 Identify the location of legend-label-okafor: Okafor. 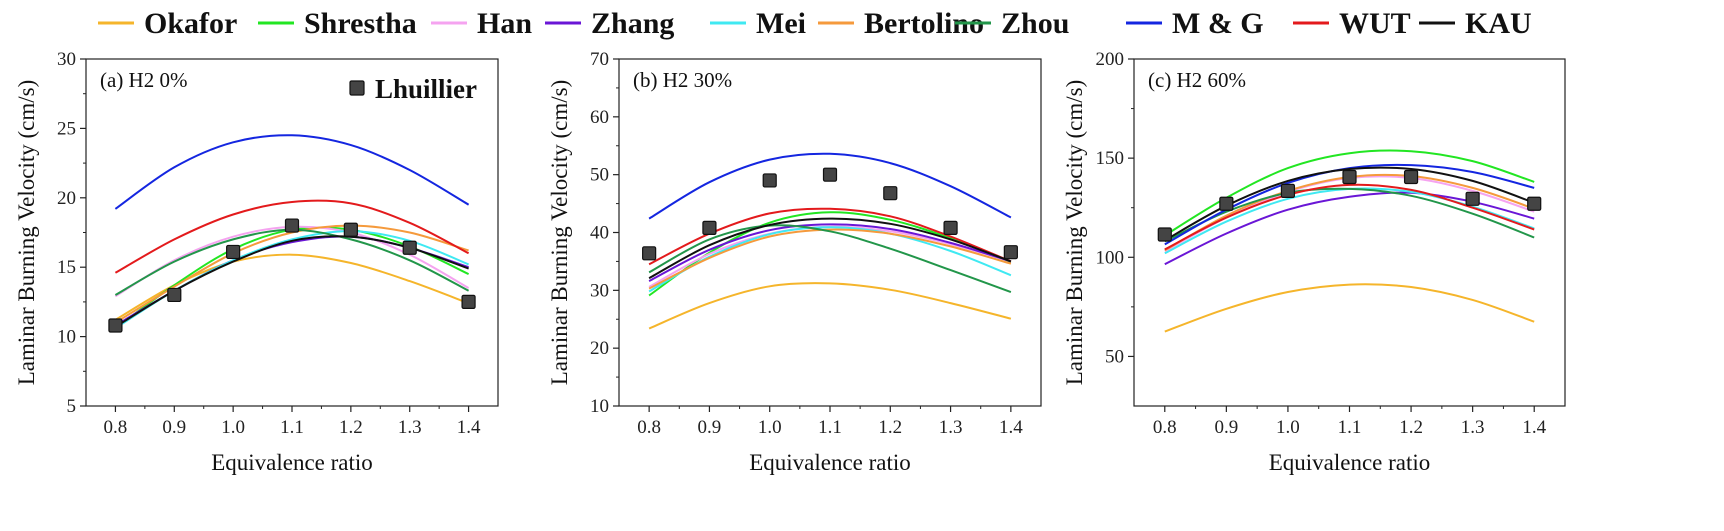
(190, 23).